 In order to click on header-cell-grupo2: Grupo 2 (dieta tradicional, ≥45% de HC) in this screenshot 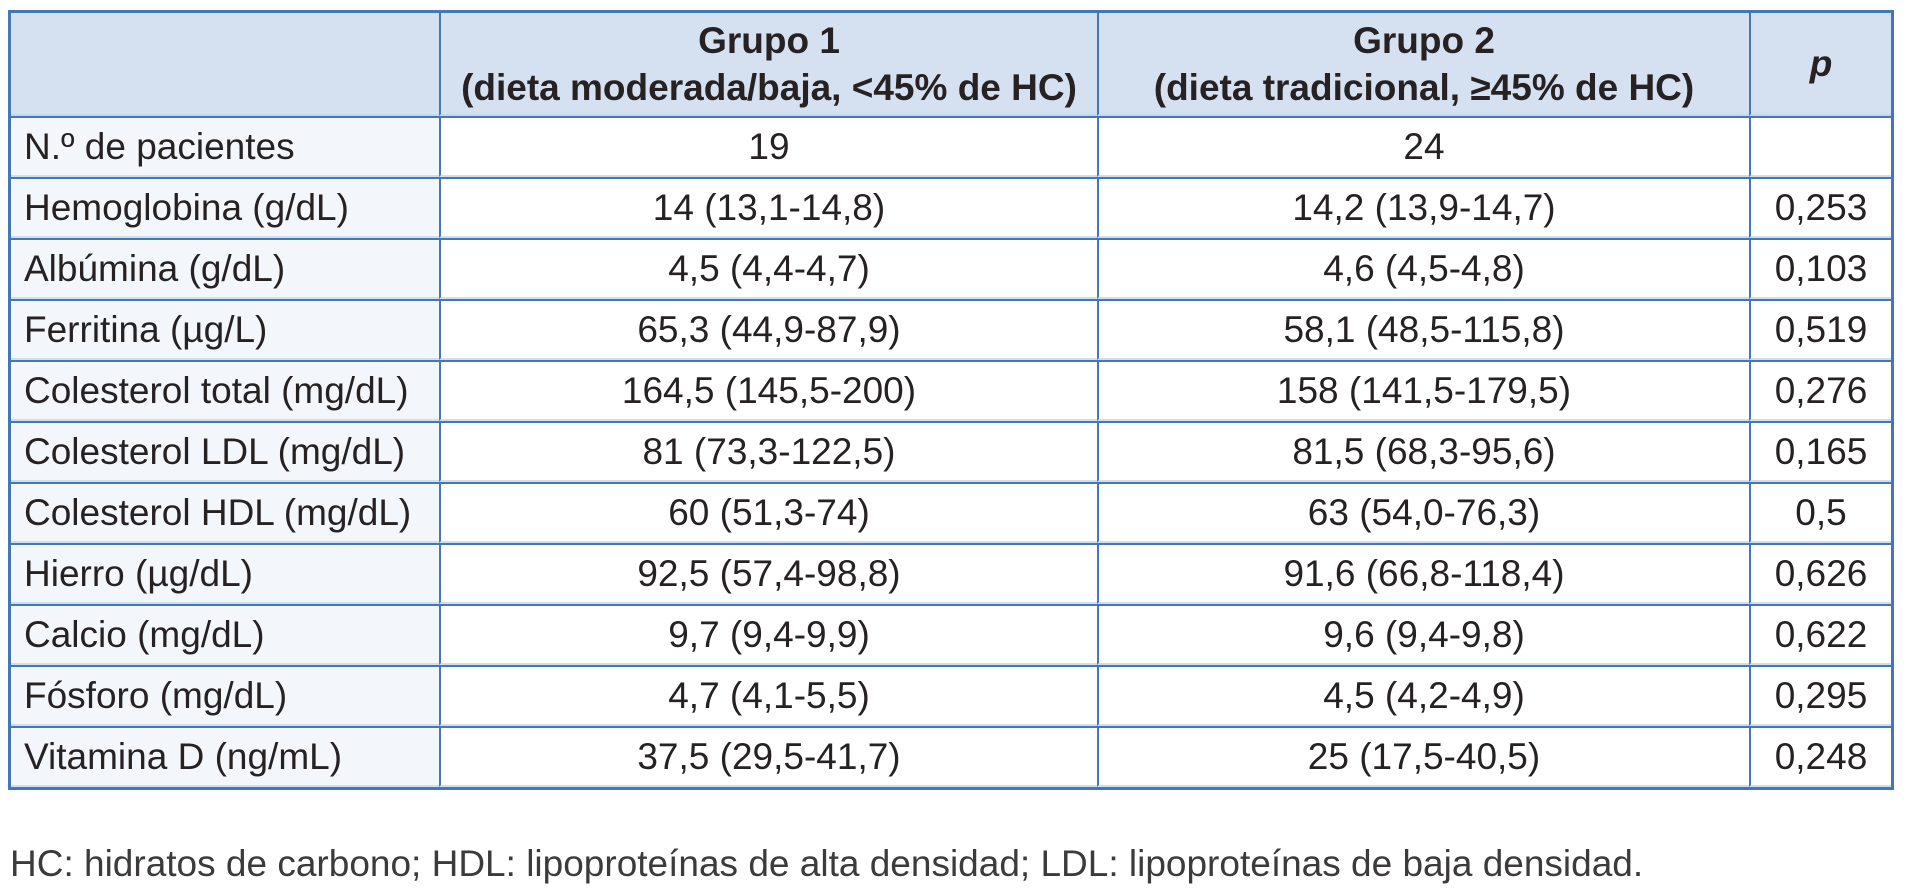, I will do `click(1423, 64)`.